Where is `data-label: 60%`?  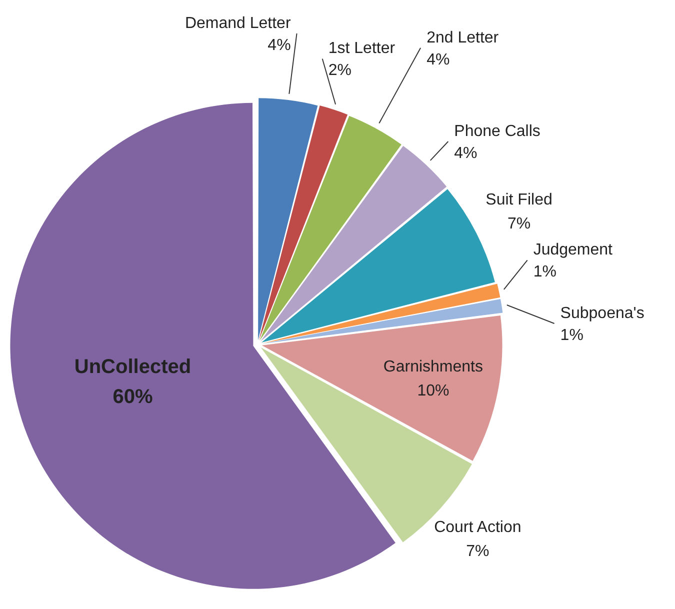
data-label: 60% is located at coordinates (132, 397).